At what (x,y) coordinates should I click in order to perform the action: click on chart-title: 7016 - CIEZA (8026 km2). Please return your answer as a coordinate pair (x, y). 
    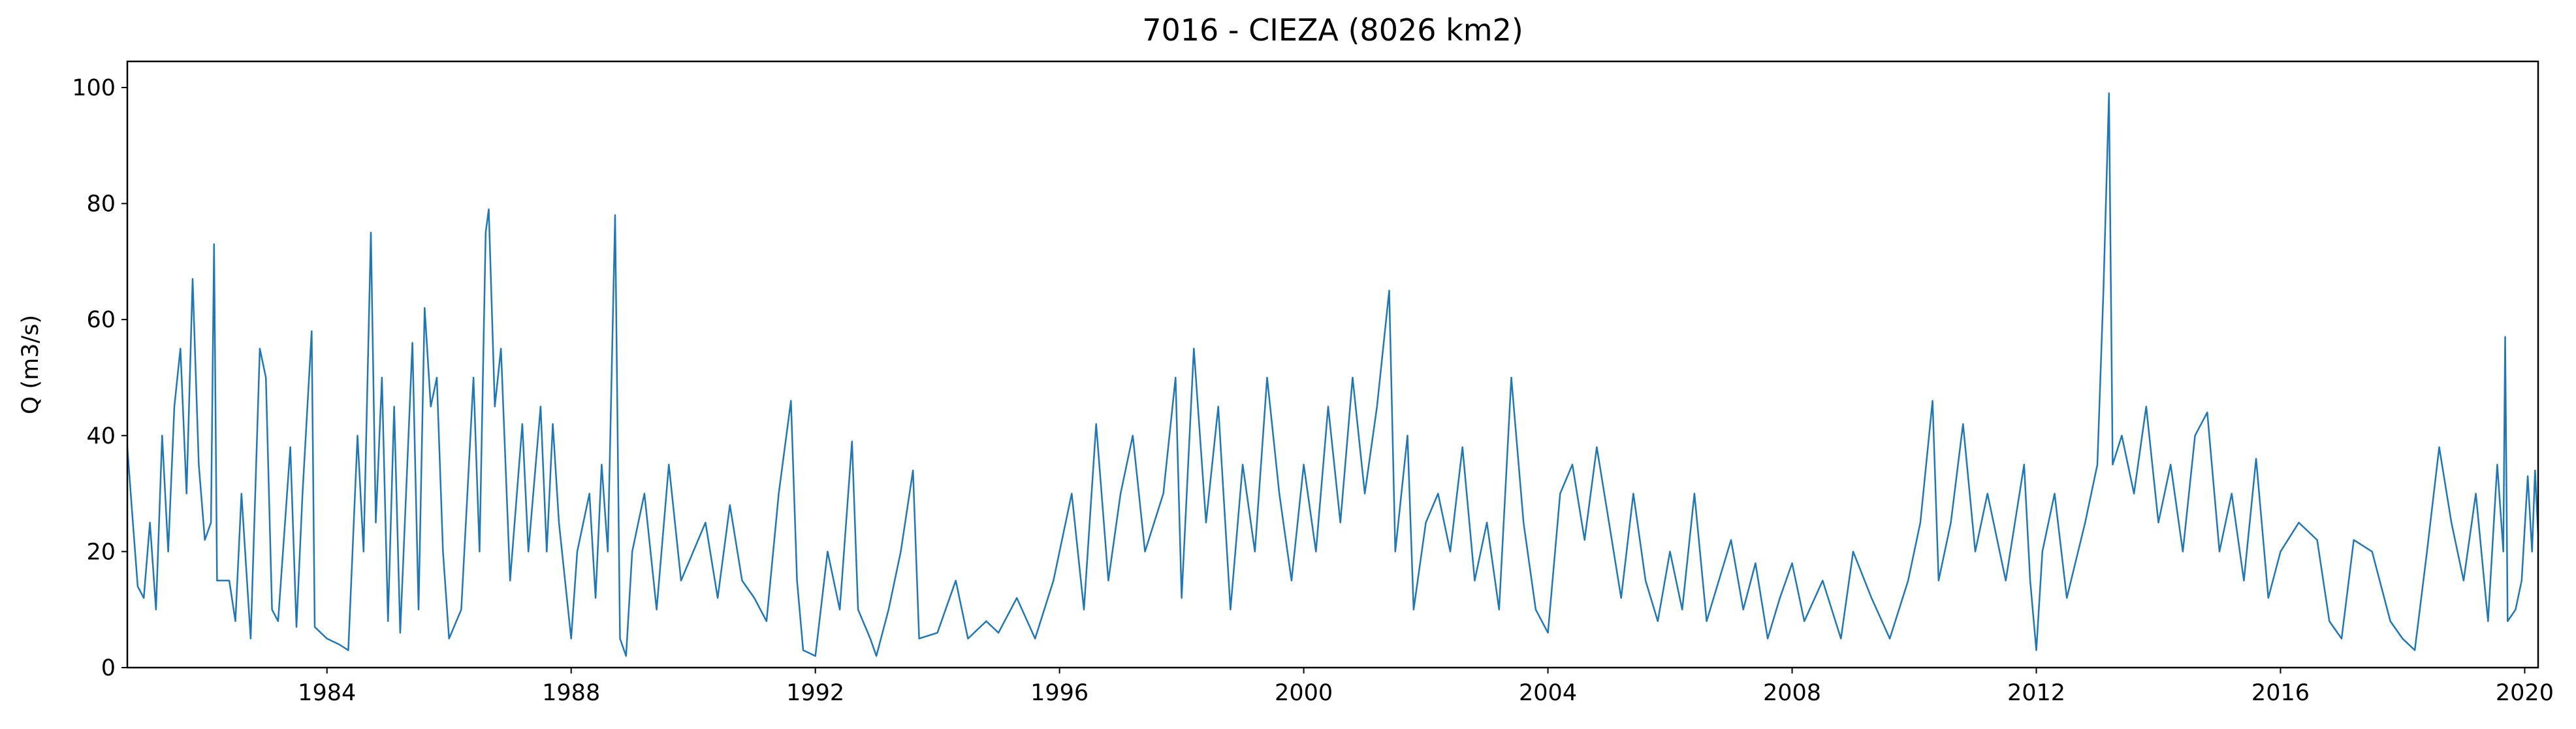
    Looking at the image, I should click on (1333, 30).